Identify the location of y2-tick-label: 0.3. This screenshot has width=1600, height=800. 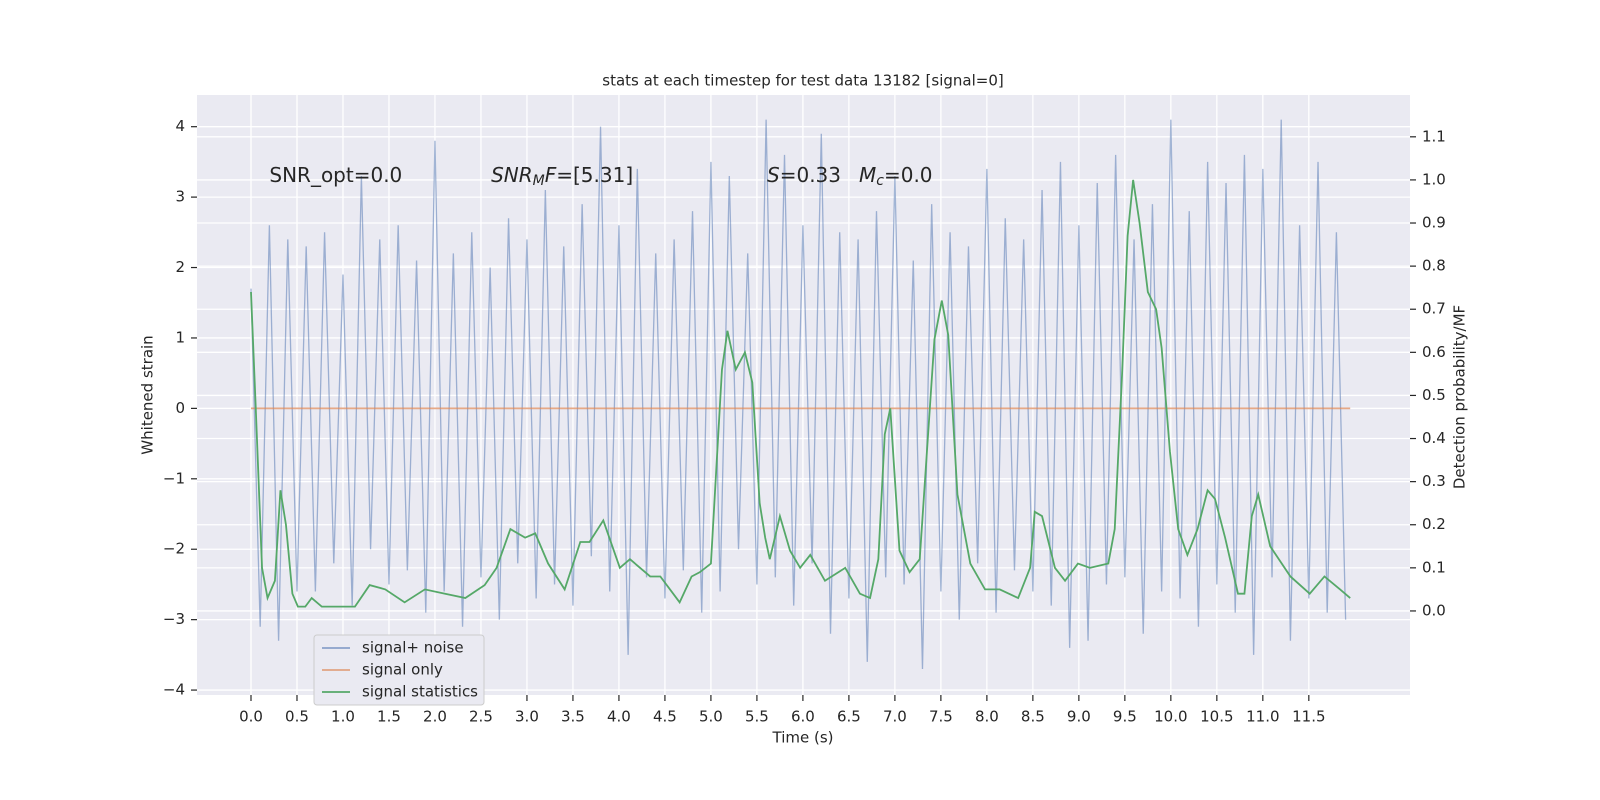
(1434, 481).